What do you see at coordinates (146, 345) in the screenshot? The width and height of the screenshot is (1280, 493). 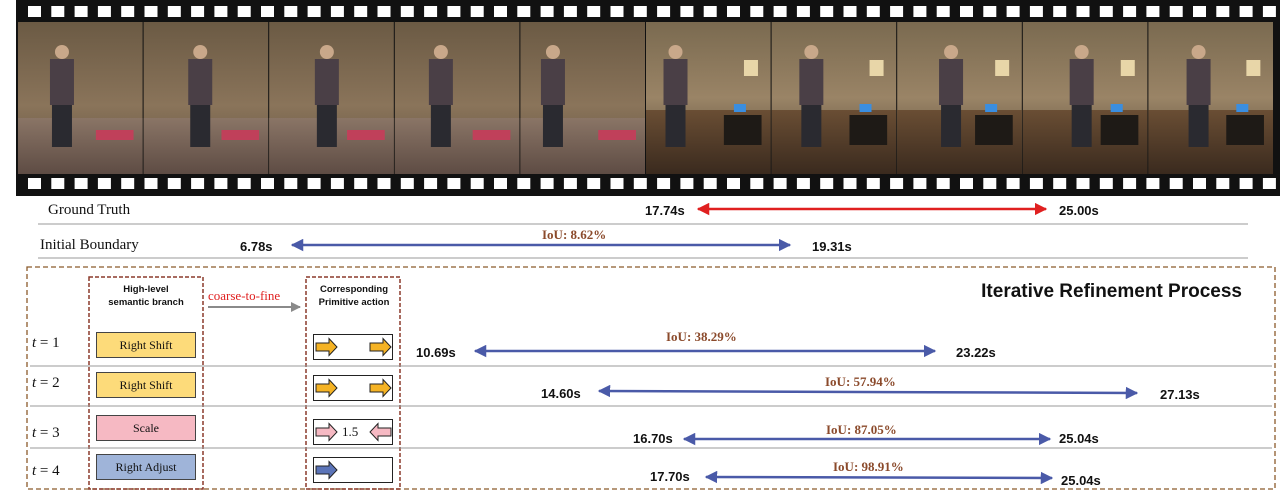 I see `semantic-action-right-shift-1: Right Shift` at bounding box center [146, 345].